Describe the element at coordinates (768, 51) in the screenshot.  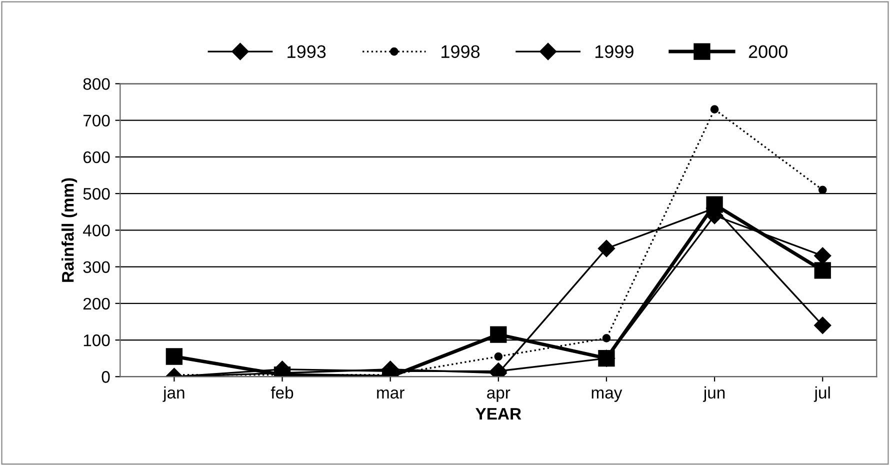
I see `legend-label: 2000` at that location.